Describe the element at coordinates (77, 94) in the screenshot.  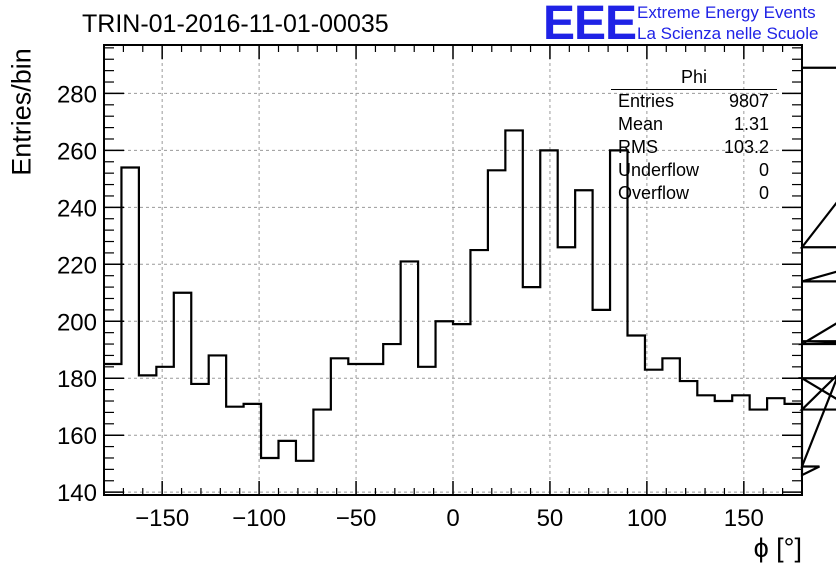
I see `y-tick-label: 280` at that location.